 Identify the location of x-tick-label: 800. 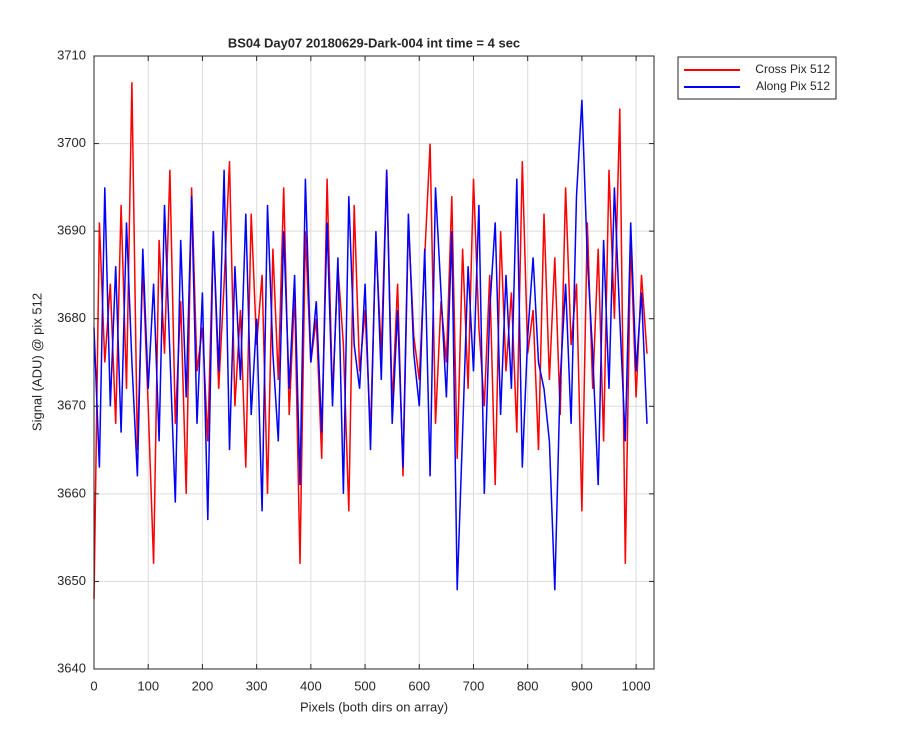
(528, 685).